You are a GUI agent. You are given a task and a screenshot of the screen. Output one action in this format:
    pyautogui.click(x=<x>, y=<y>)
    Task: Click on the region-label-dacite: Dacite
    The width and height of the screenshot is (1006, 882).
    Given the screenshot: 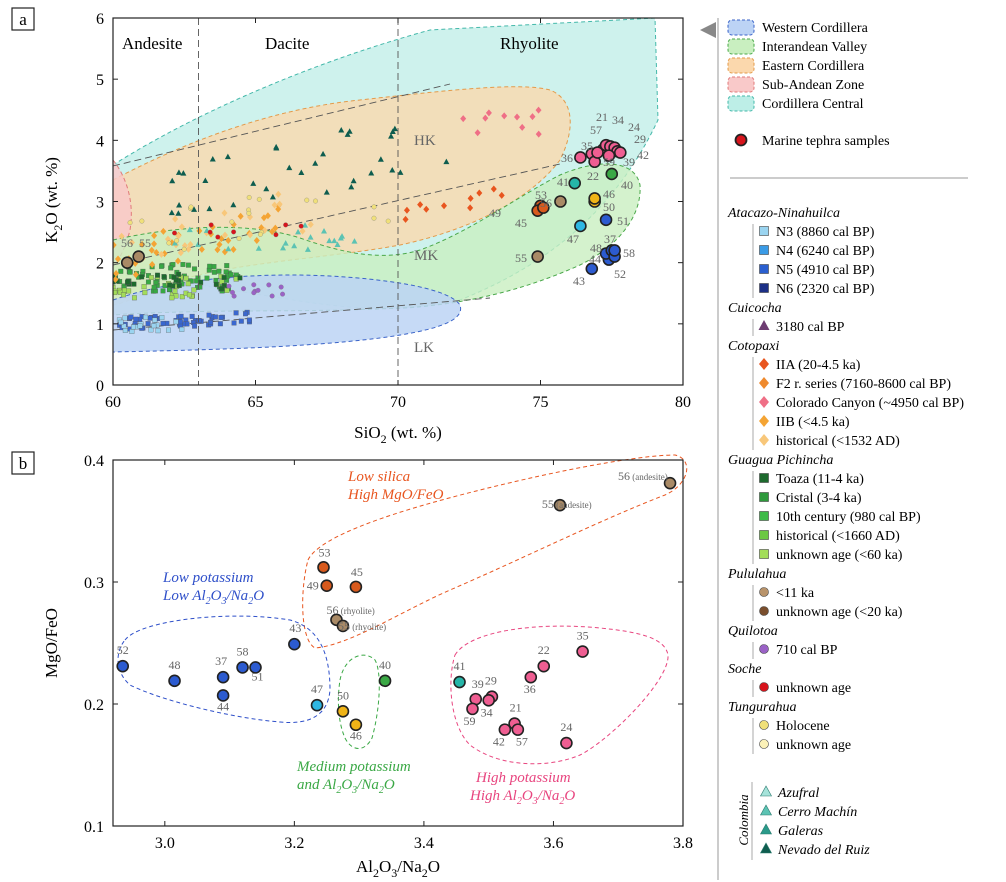 What is the action you would take?
    pyautogui.click(x=287, y=43)
    